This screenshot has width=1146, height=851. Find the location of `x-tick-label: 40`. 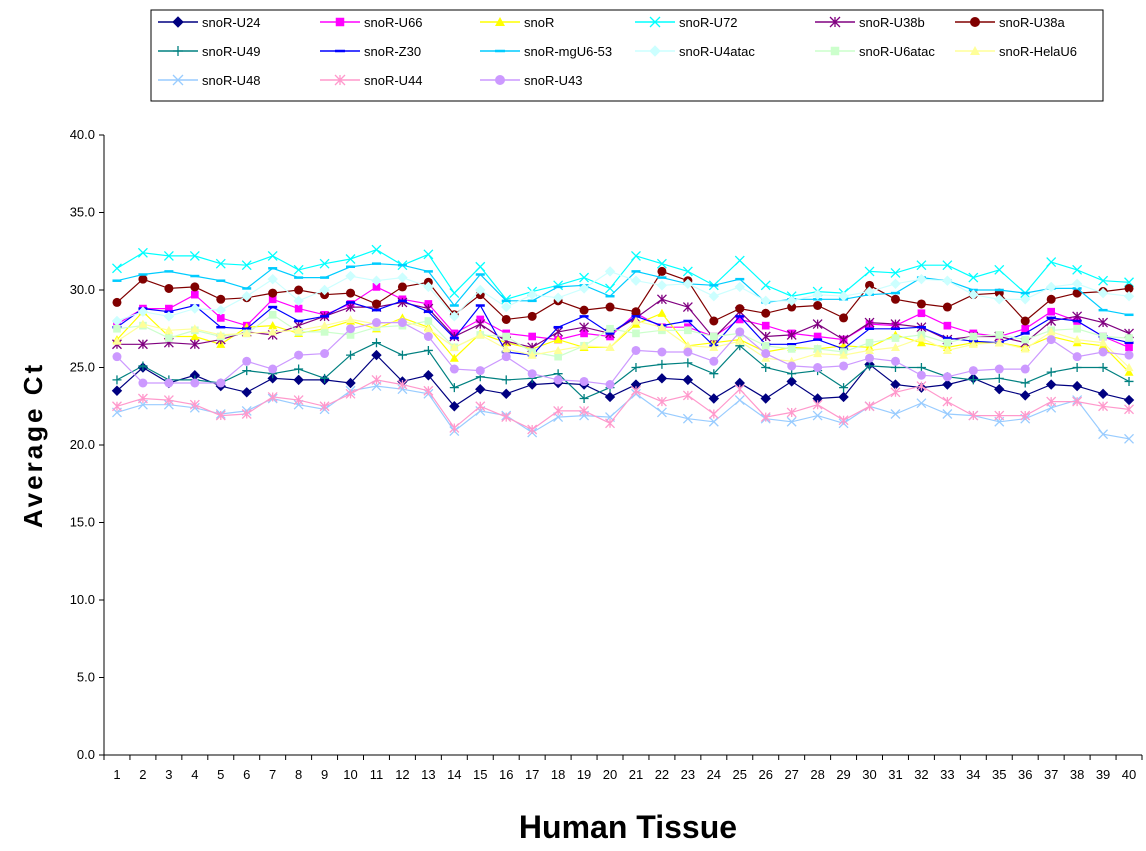

x-tick-label: 40 is located at coordinates (1129, 774).